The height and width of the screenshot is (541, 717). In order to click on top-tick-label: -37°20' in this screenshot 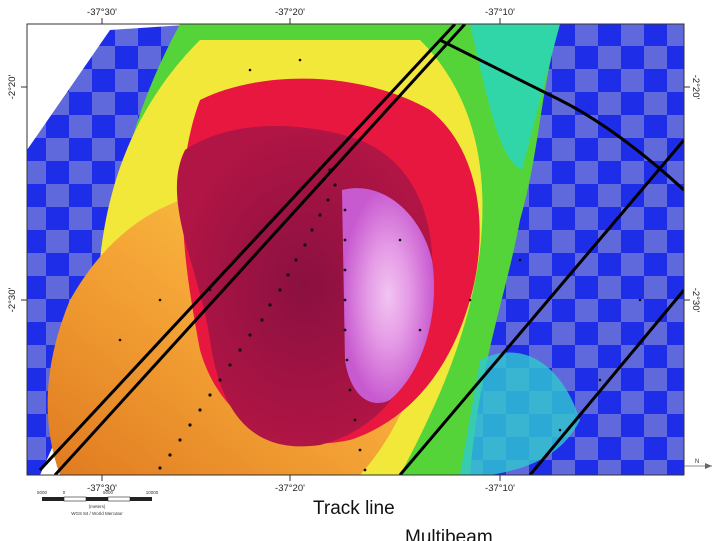, I will do `click(290, 12)`.